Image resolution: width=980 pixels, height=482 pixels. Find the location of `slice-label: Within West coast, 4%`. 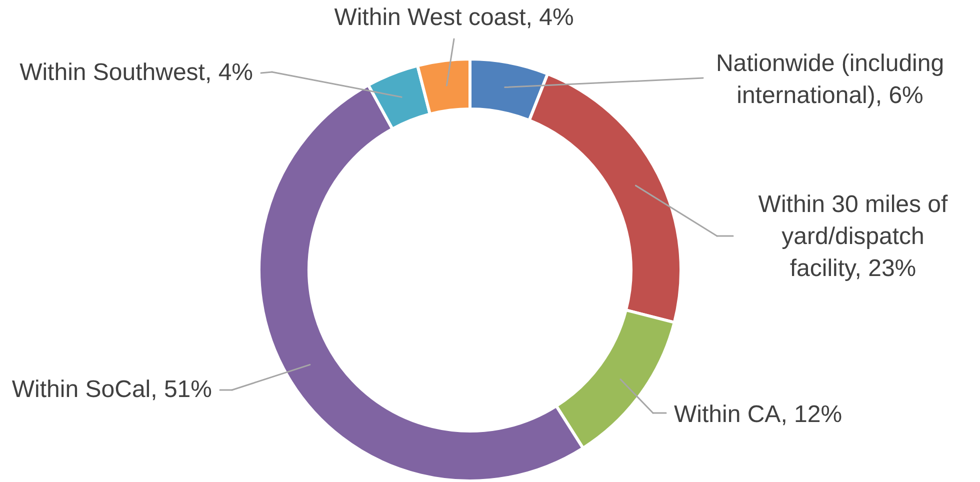

slice-label: Within West coast, 4% is located at coordinates (454, 17).